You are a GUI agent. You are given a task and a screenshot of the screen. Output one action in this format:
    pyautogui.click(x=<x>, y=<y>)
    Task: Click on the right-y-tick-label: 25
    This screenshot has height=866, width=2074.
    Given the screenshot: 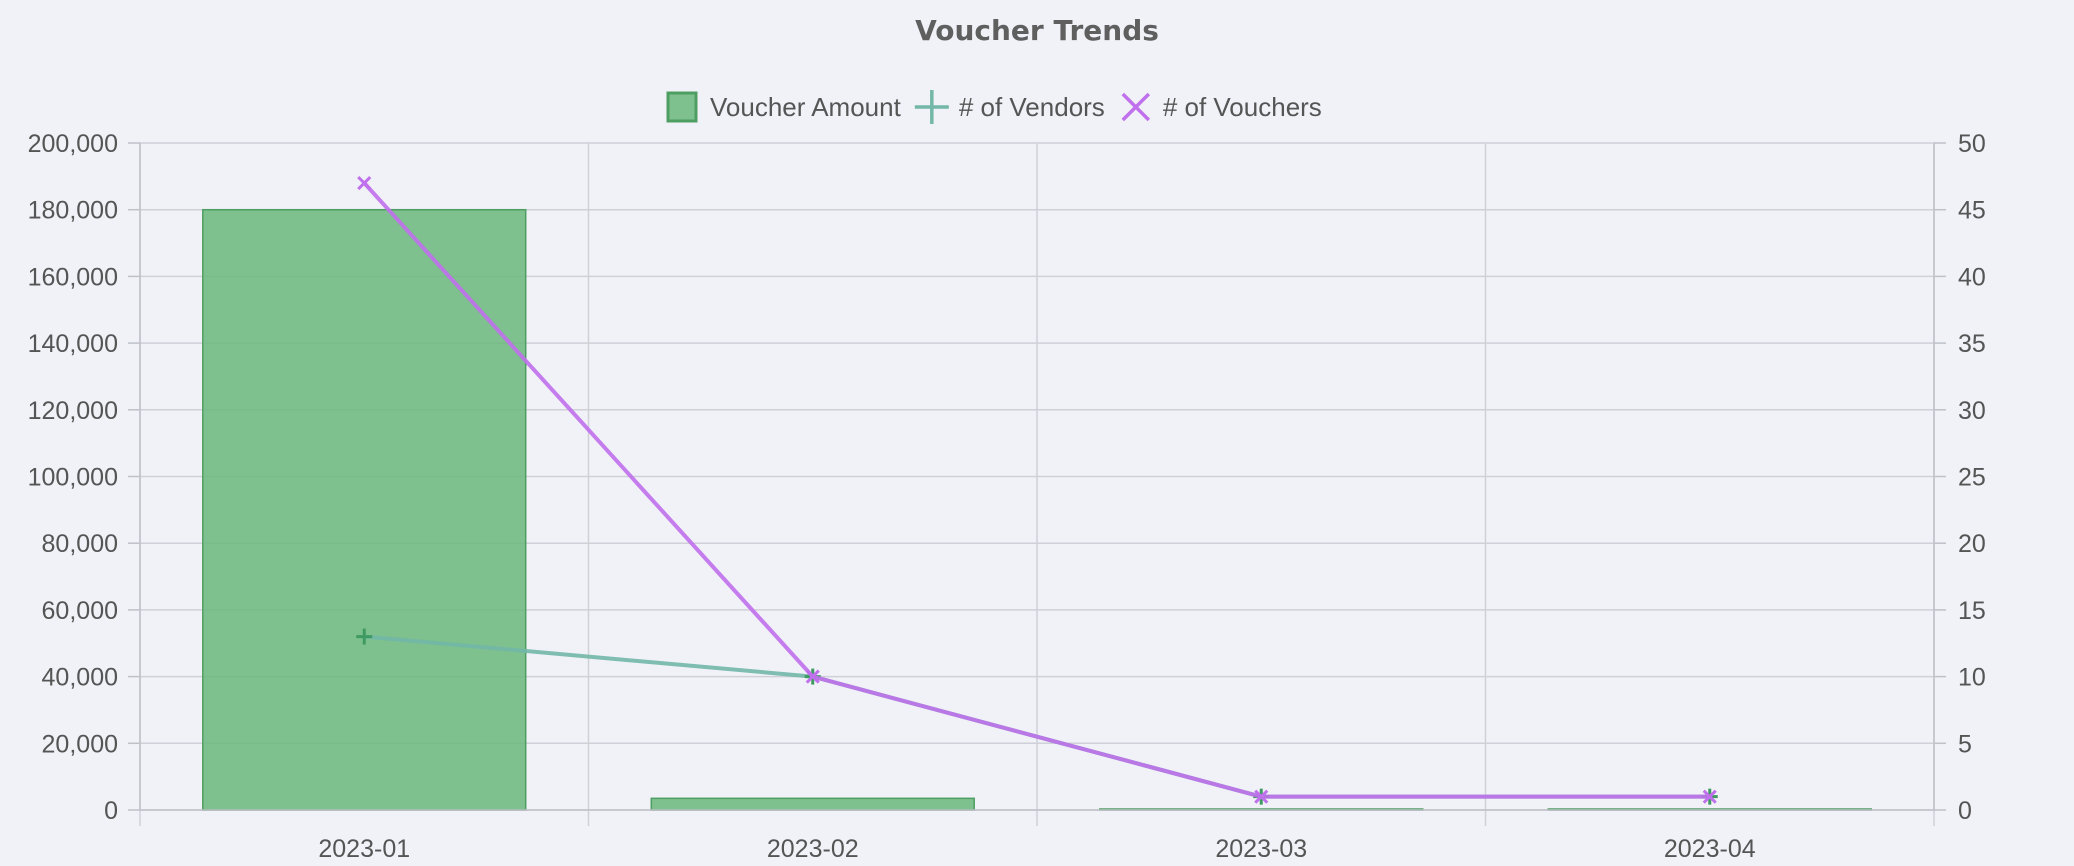 What is the action you would take?
    pyautogui.click(x=1972, y=478)
    